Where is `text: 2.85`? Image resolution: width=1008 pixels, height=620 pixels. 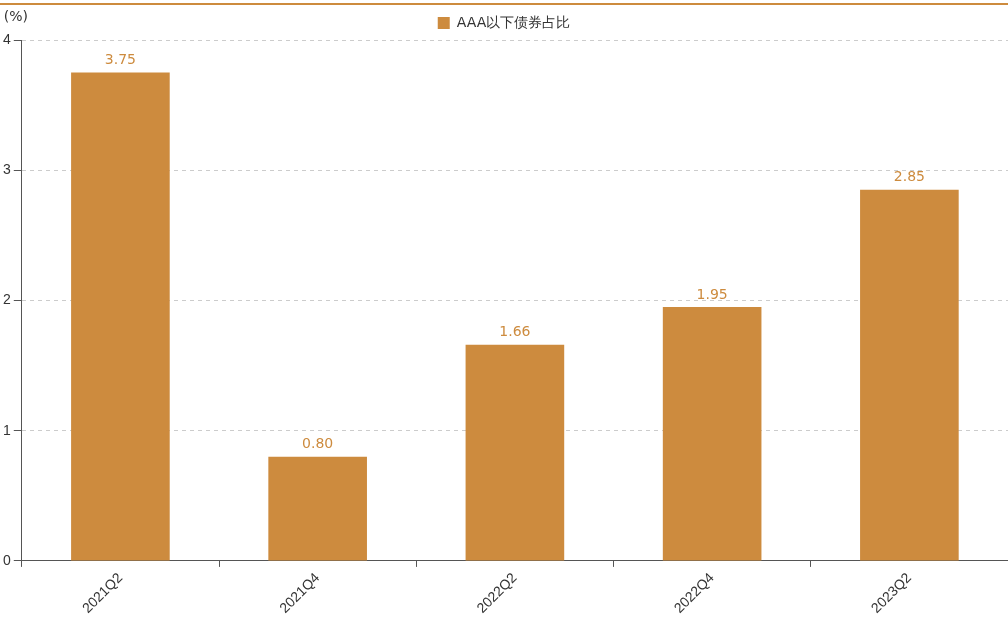
text: 2.85 is located at coordinates (909, 176).